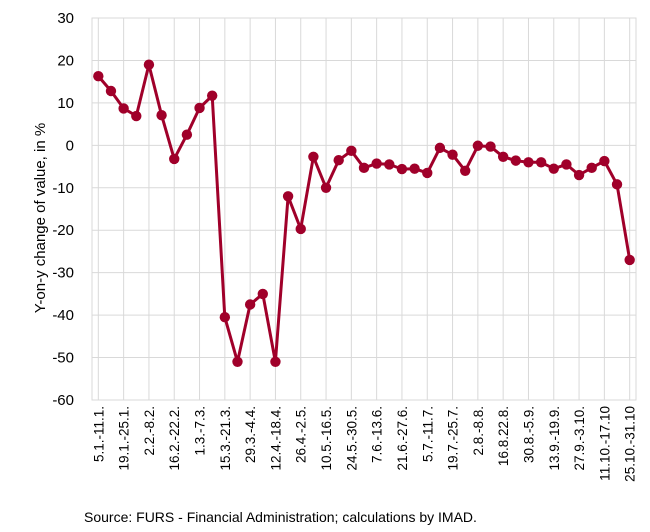 The image size is (650, 532). What do you see at coordinates (225, 438) in the screenshot?
I see `x-tick-label: 15.3.-21.3.` at bounding box center [225, 438].